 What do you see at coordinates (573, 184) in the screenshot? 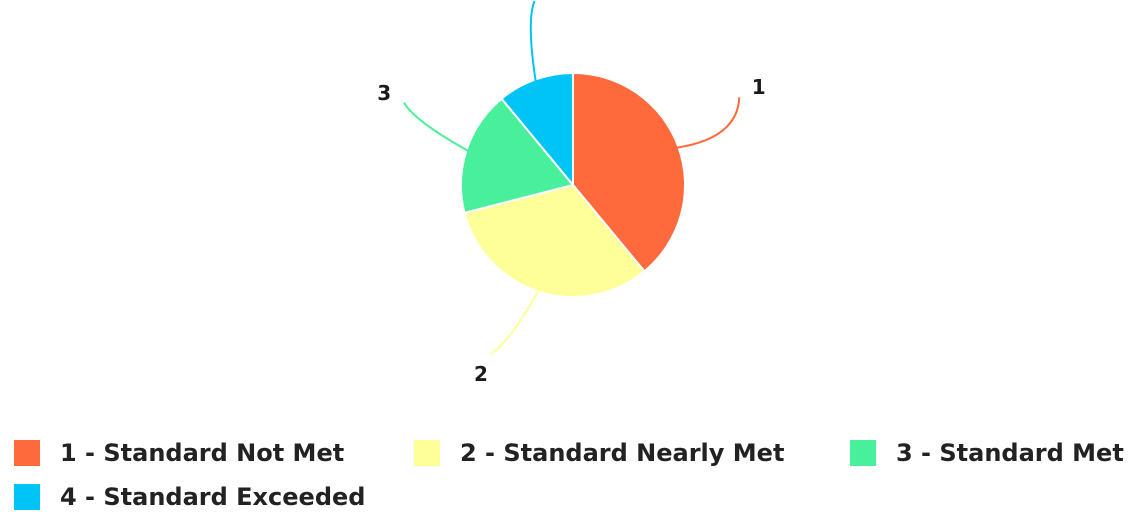
I see `pie-slices` at bounding box center [573, 184].